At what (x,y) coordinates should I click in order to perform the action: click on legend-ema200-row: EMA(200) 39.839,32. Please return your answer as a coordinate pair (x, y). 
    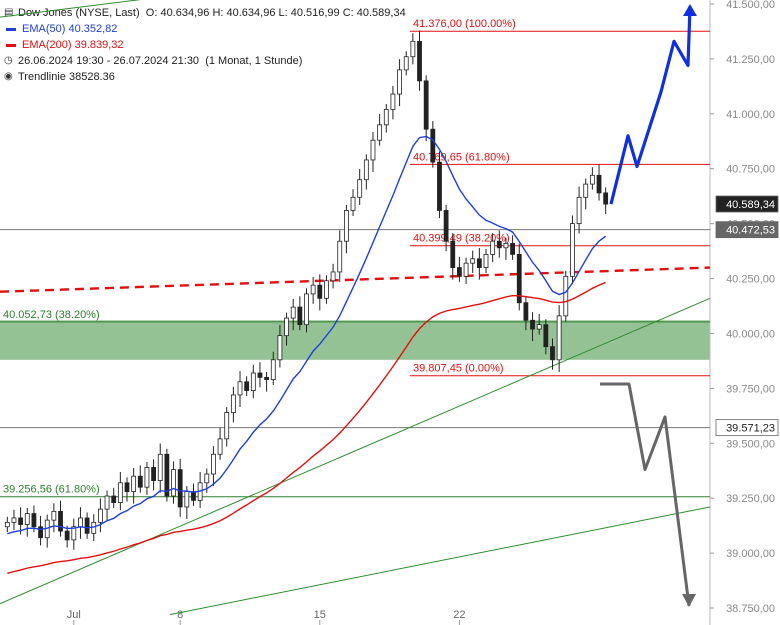
    Looking at the image, I should click on (205, 45).